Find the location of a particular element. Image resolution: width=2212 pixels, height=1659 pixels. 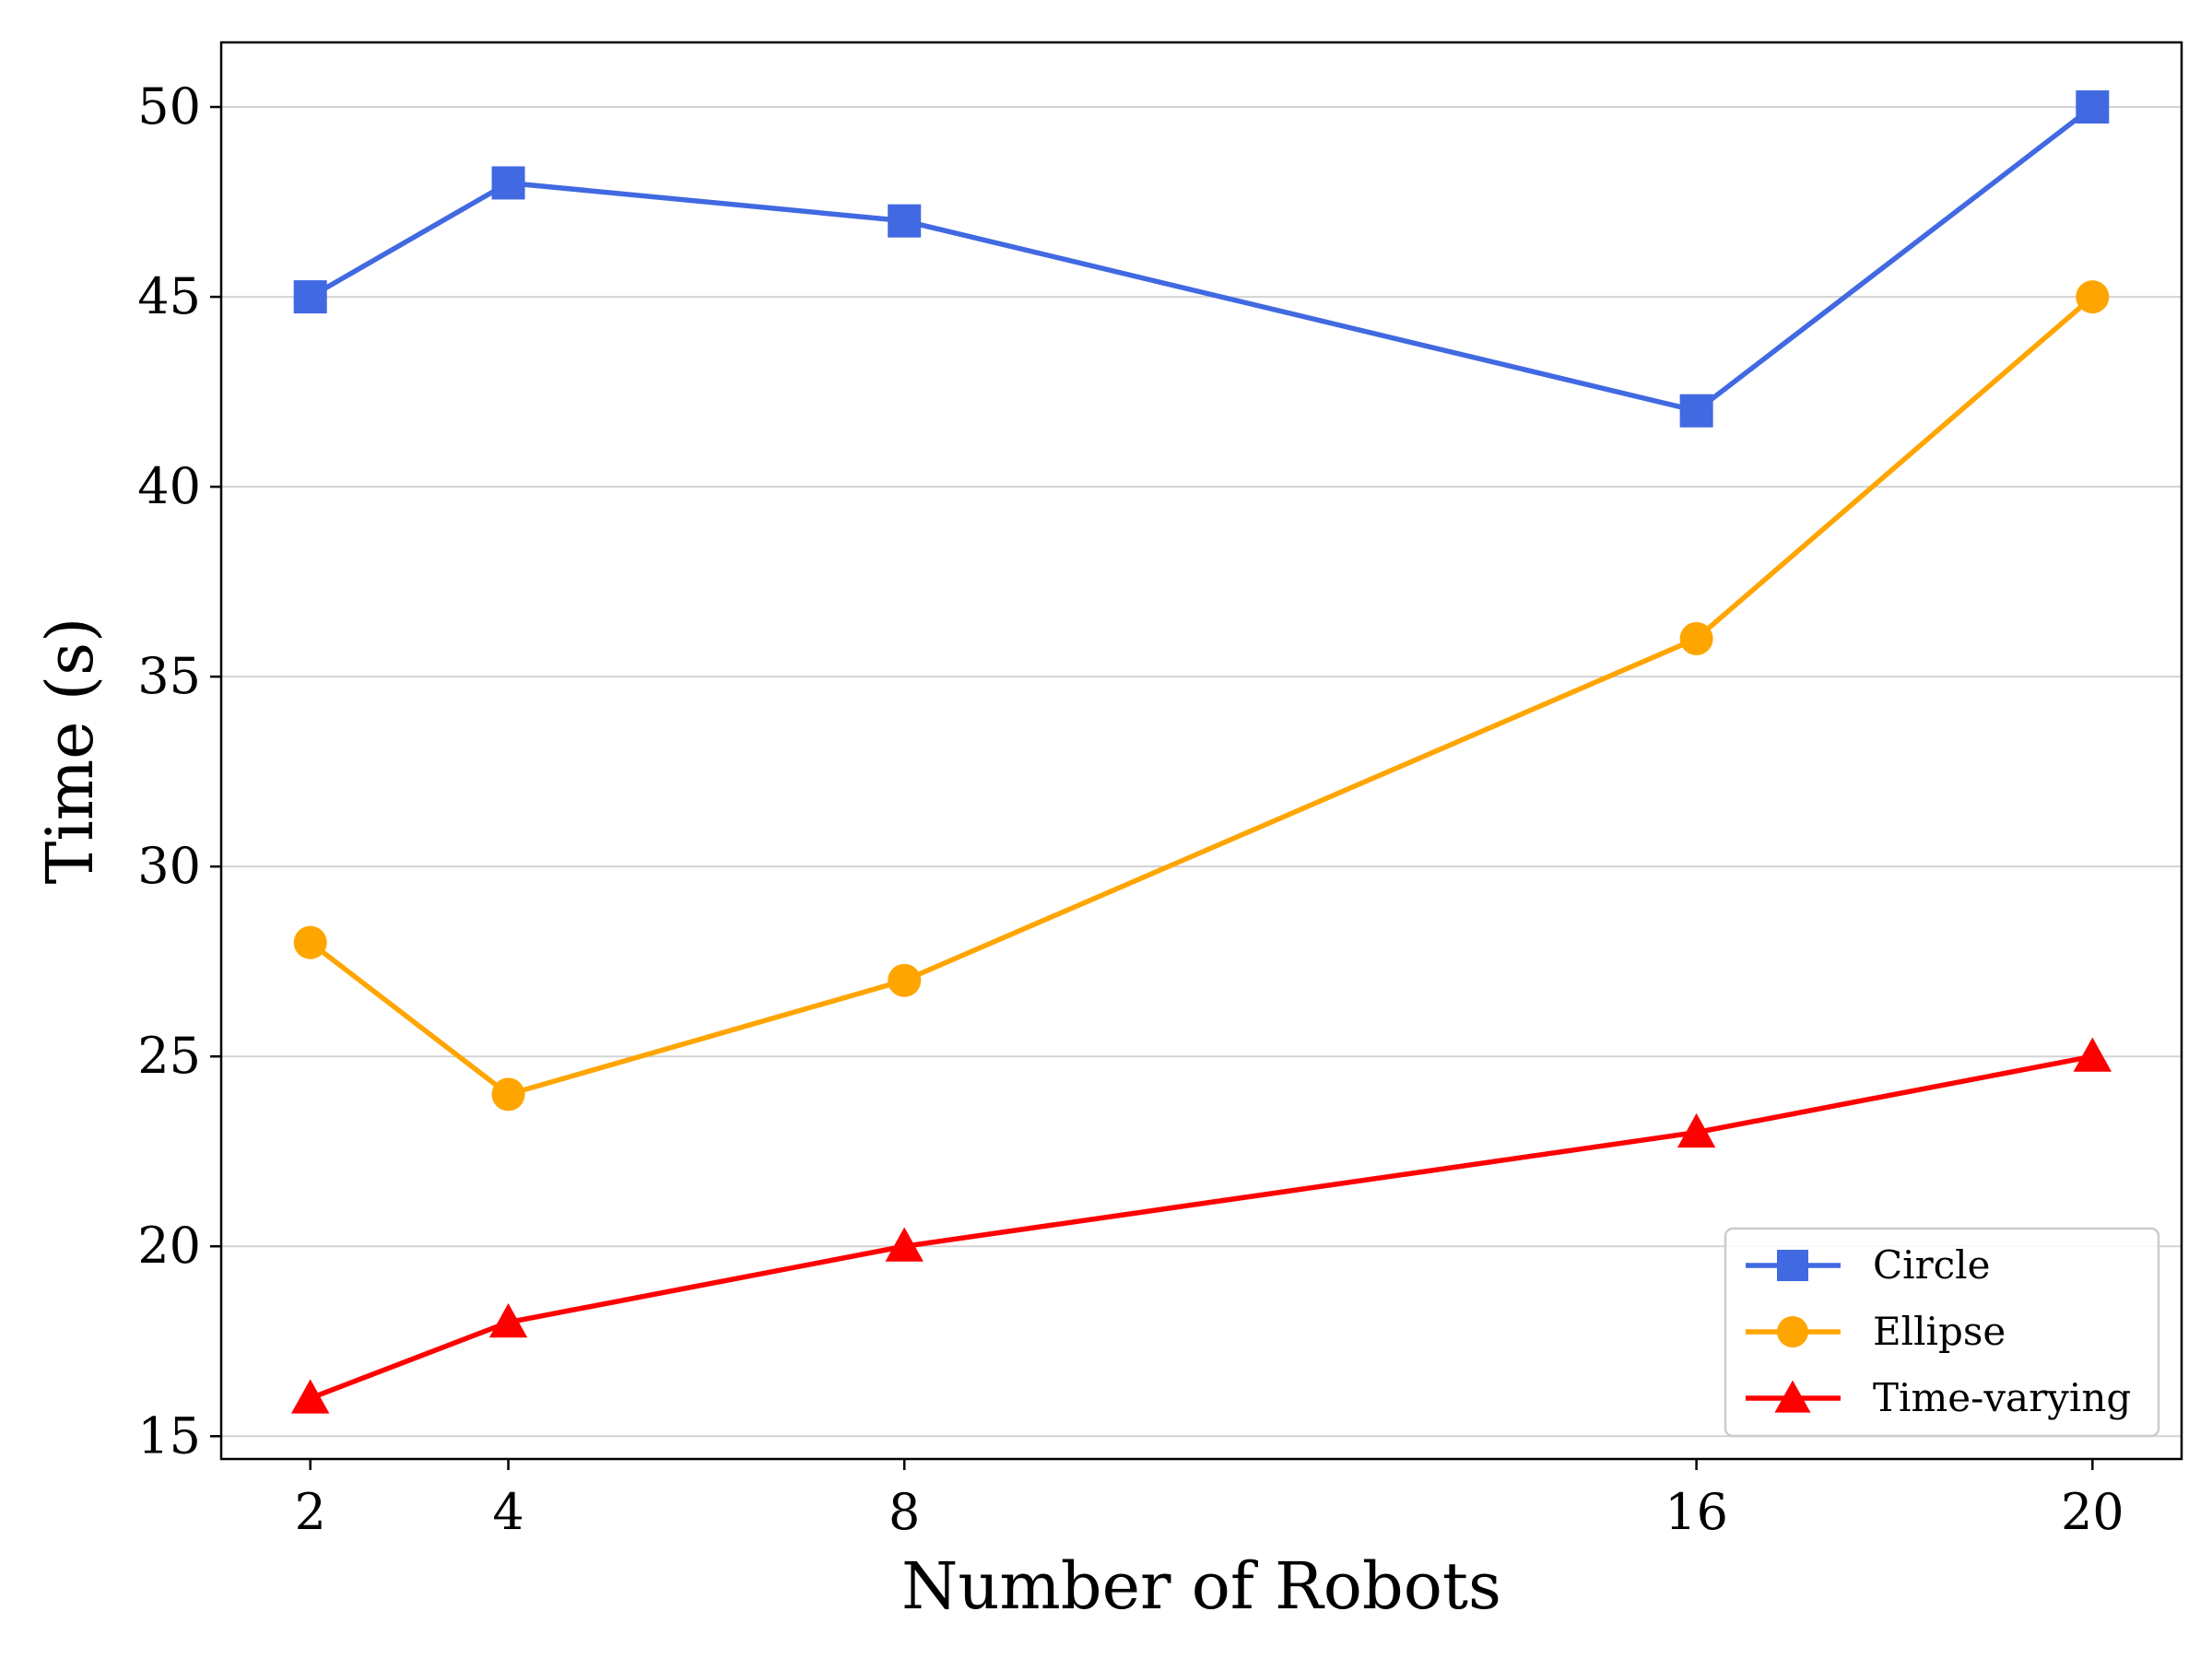

y-tick-label-35: 35 is located at coordinates (169, 676).